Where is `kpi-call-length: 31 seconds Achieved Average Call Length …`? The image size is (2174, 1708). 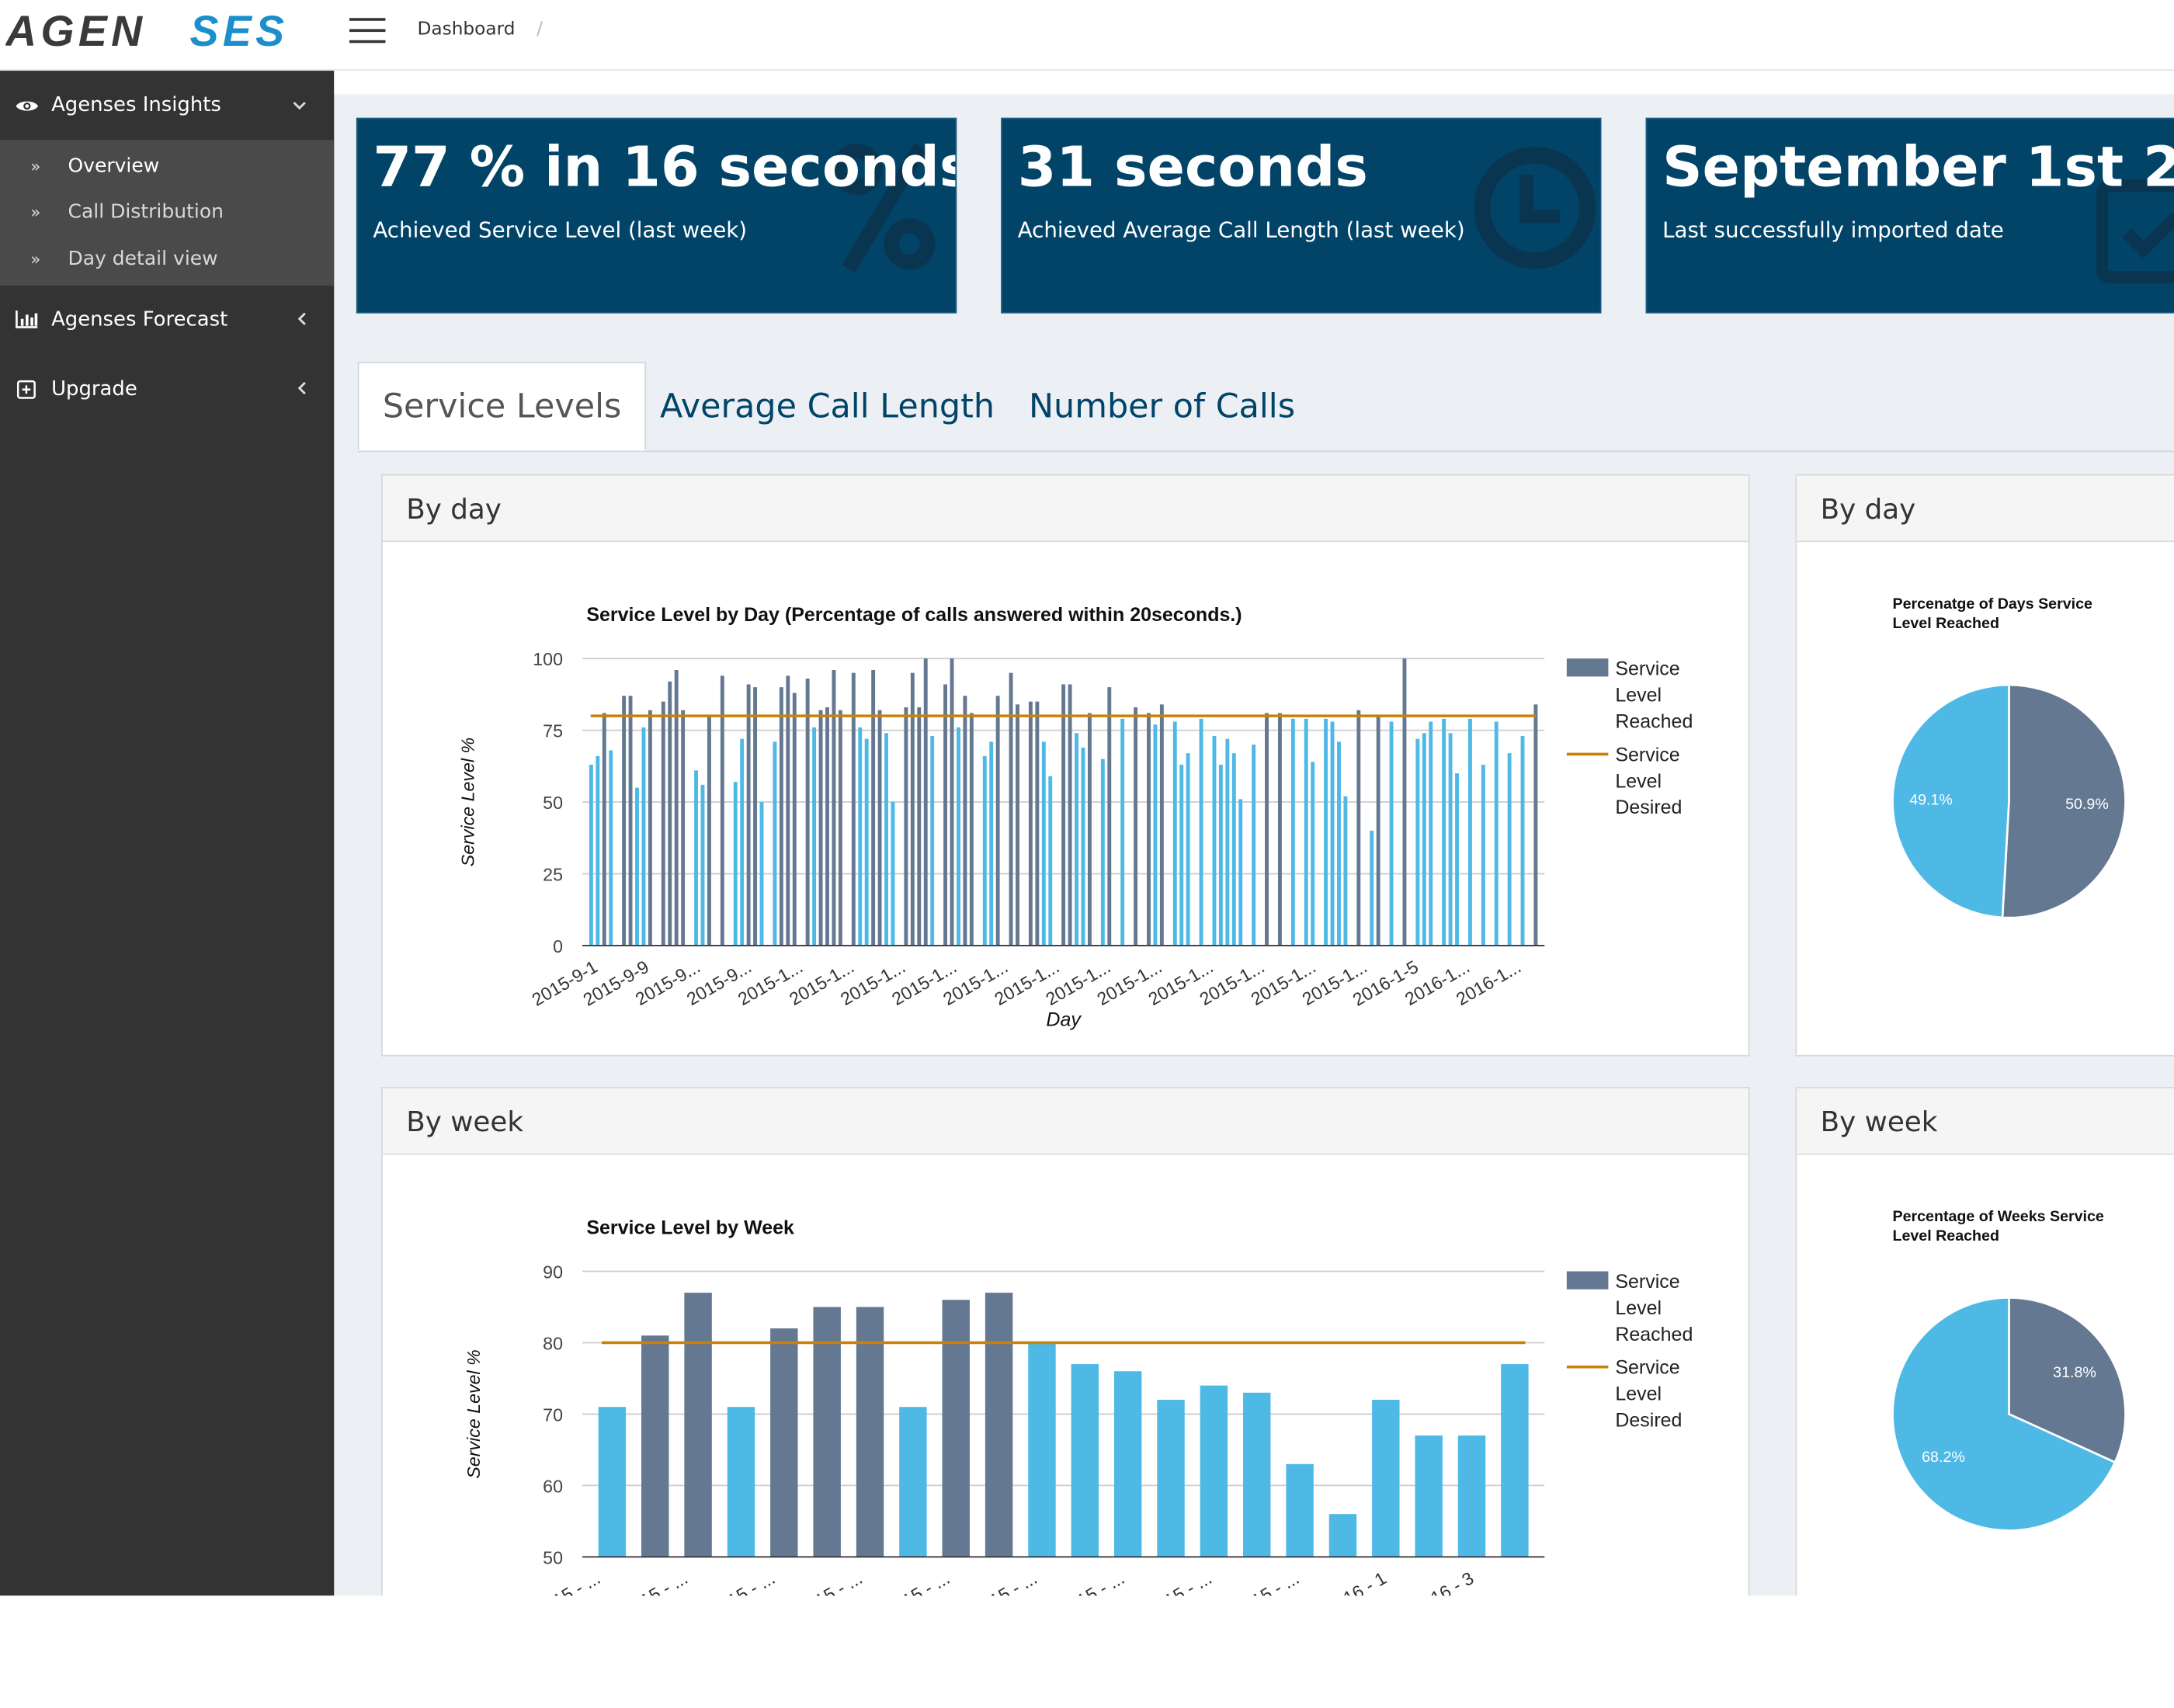
kpi-call-length: 31 seconds Achieved Average Call Length … is located at coordinates (1302, 216).